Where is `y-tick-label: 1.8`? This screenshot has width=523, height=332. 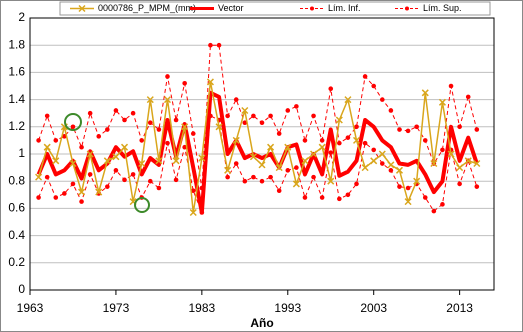 y-tick-label: 1.8 is located at coordinates (16, 44).